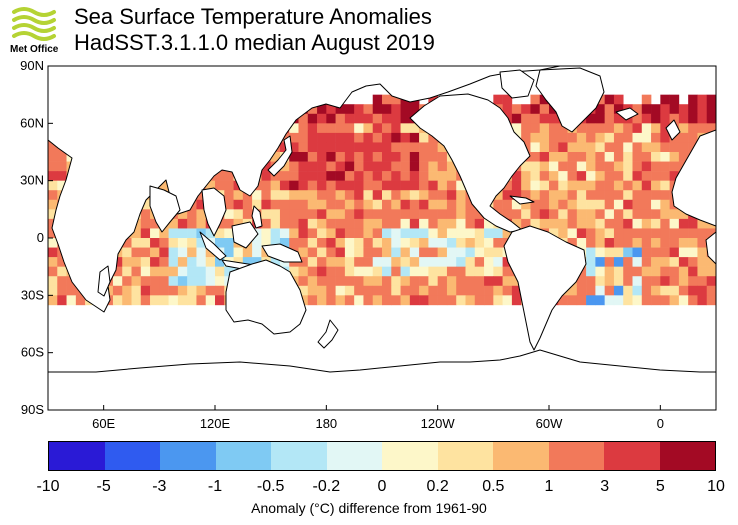 This screenshot has height=525, width=738. I want to click on land-japan, so click(280, 156).